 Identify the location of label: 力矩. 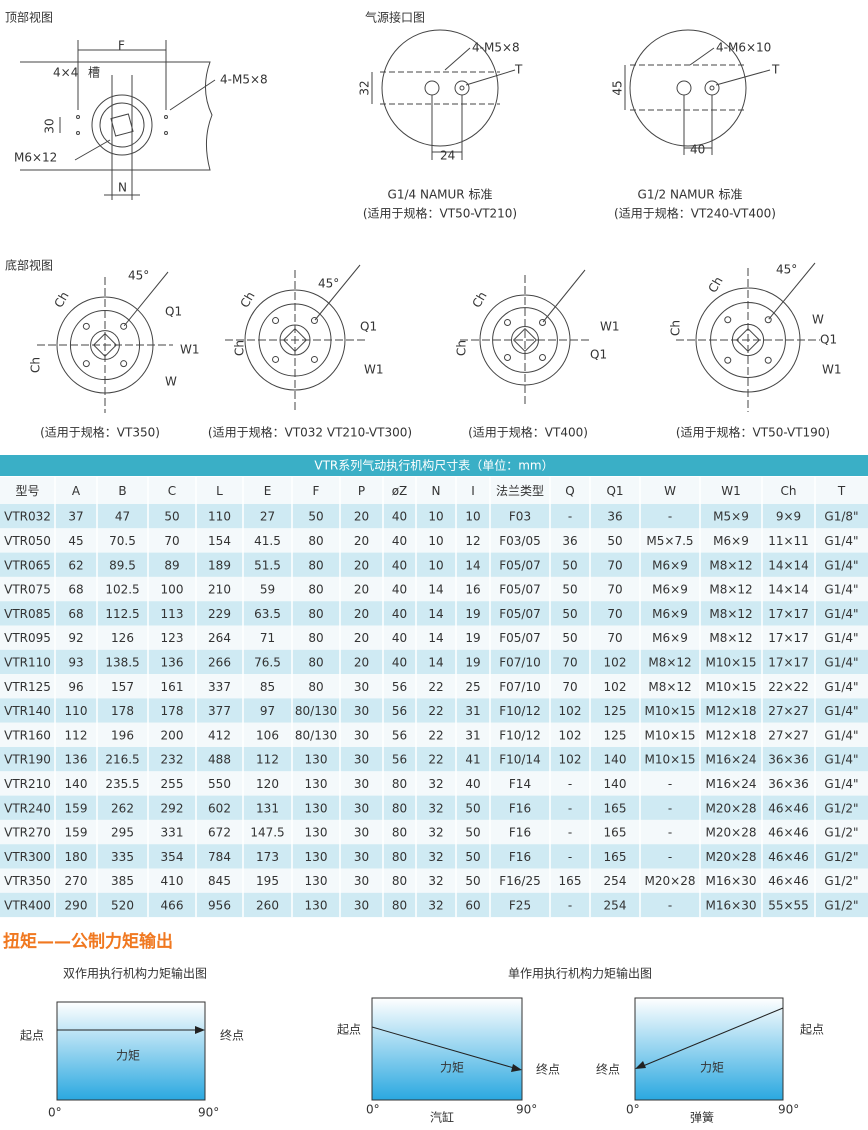
(452, 1068).